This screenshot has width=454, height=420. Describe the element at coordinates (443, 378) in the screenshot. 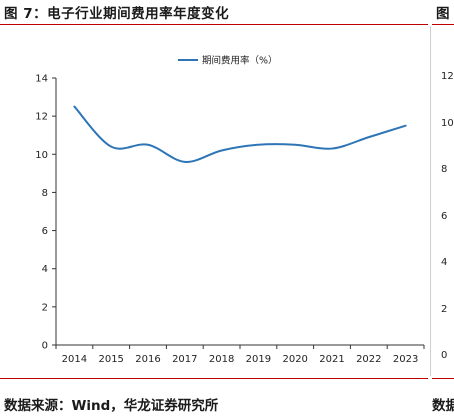

I see `source-rule-right` at that location.